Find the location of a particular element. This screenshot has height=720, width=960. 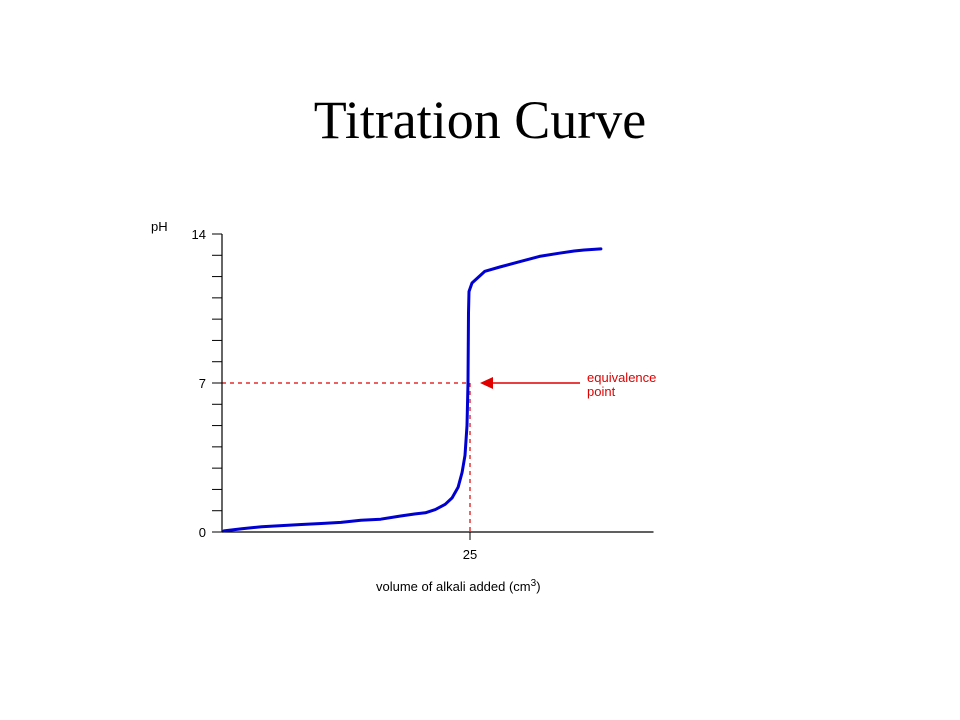

y-tick-label: 14 is located at coordinates (199, 234).